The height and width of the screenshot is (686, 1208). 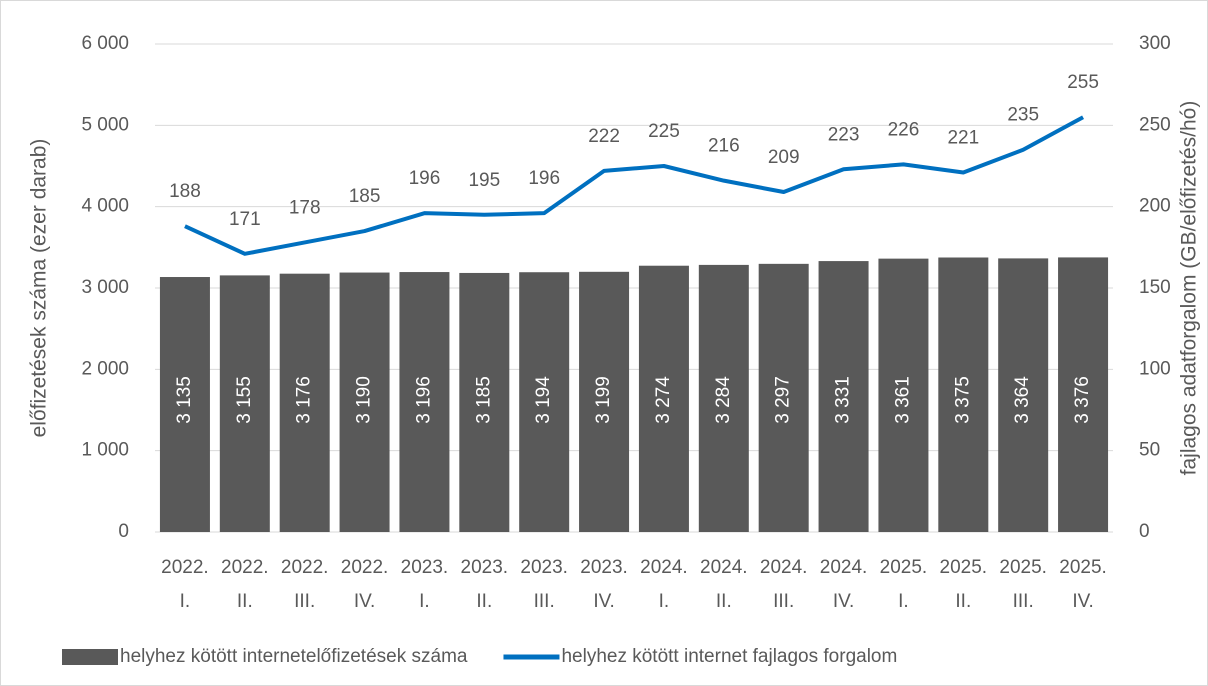 I want to click on y-tick-label: 6 000, so click(x=105, y=43).